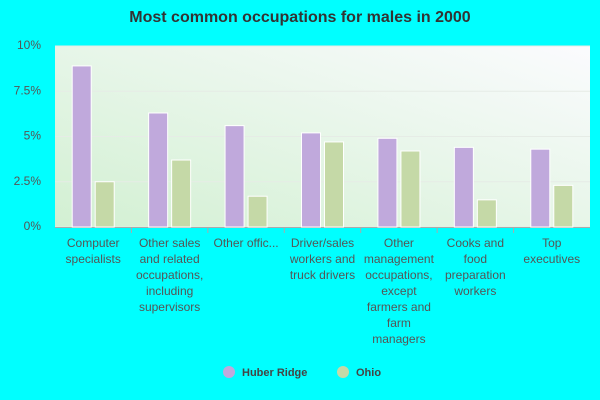  I want to click on x-tick-label: Cooks and food preparation workers, so click(475, 267).